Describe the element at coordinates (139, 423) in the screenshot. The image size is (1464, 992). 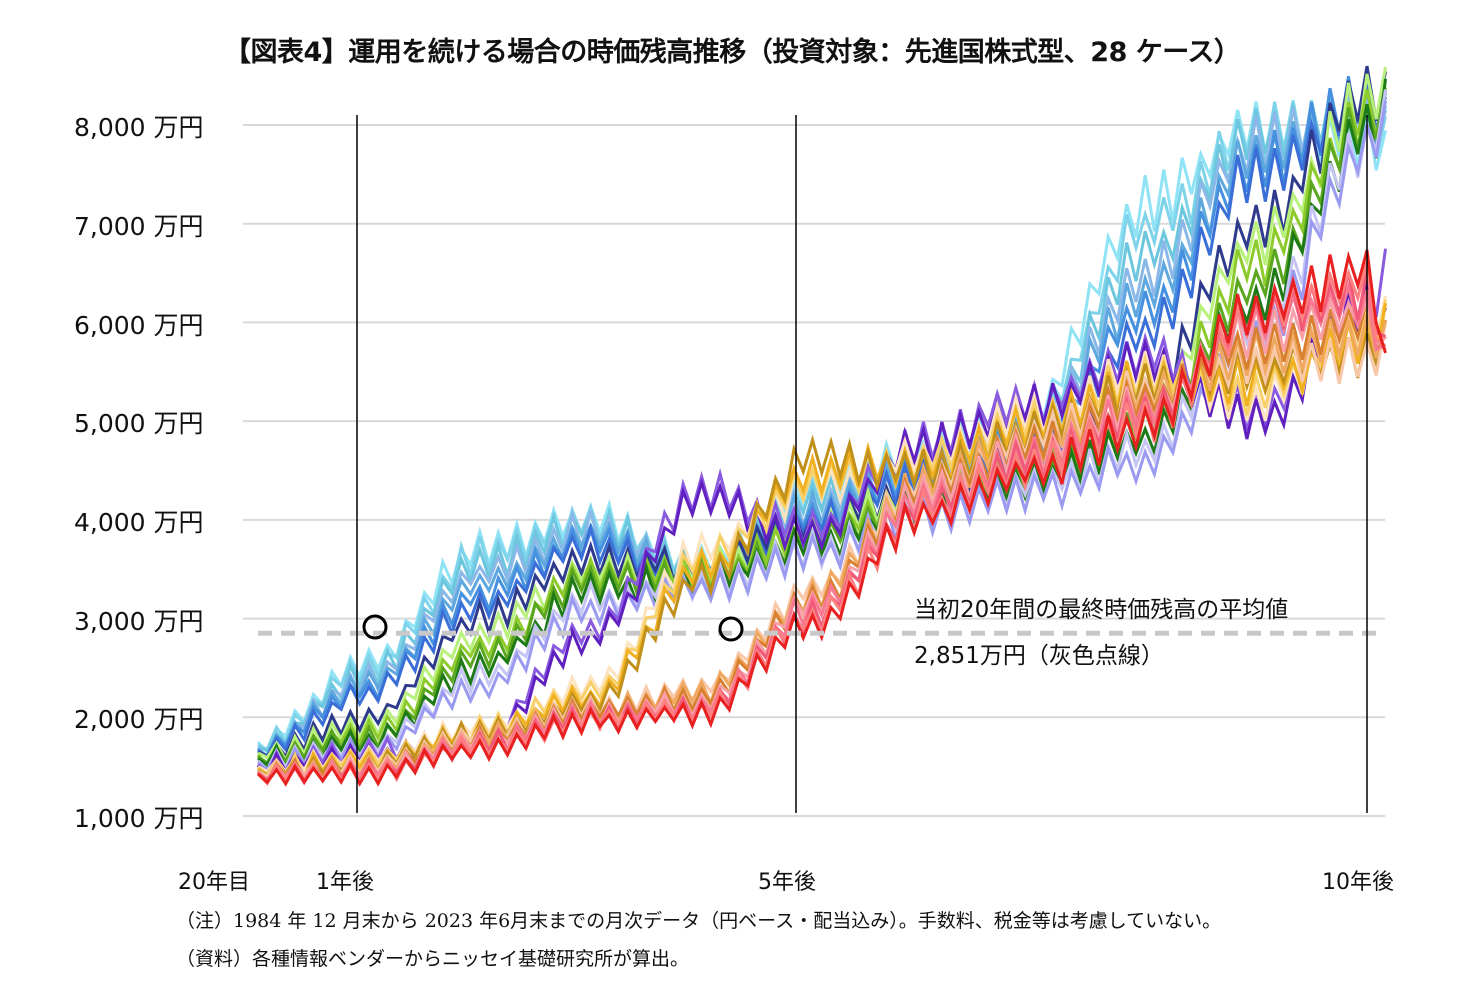
I see `y-tick-5000: 5,000 万円` at that location.